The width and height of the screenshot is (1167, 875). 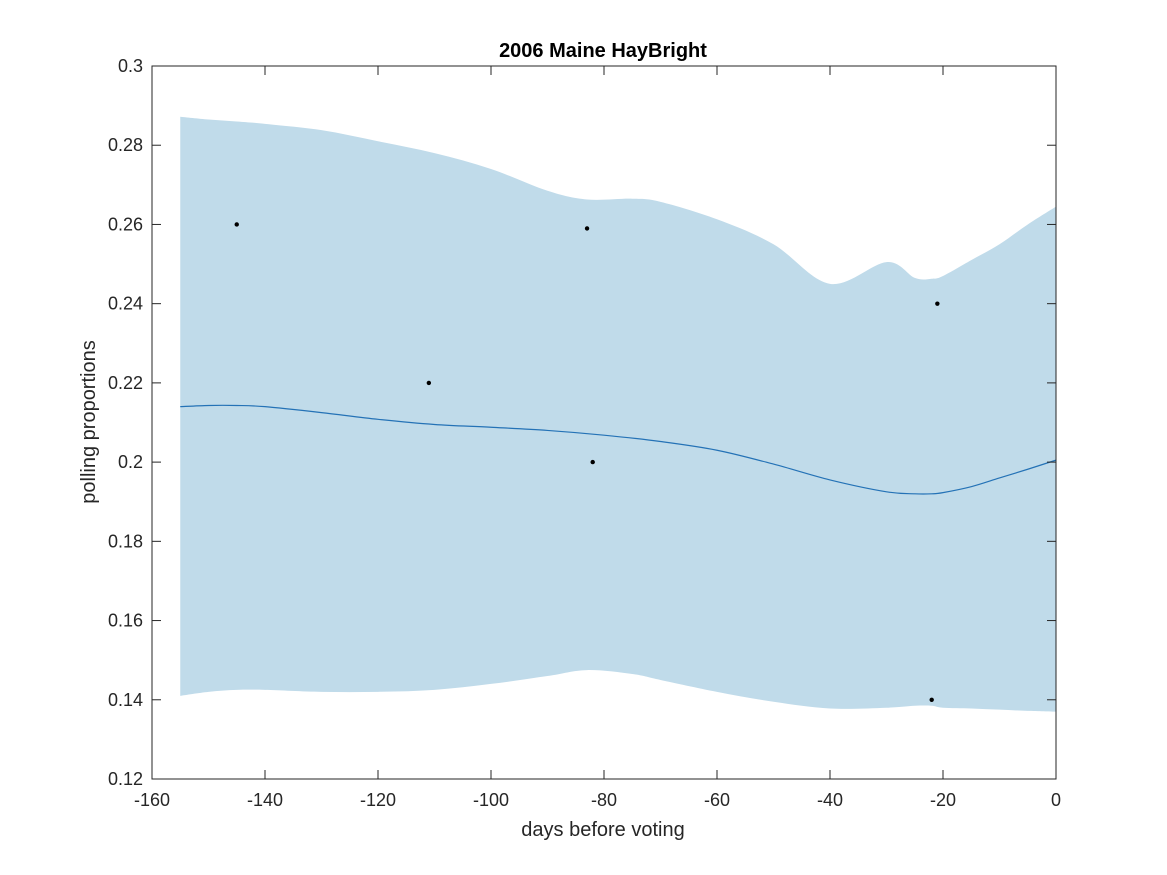 I want to click on y-tick-label: 0.2, so click(x=130, y=462).